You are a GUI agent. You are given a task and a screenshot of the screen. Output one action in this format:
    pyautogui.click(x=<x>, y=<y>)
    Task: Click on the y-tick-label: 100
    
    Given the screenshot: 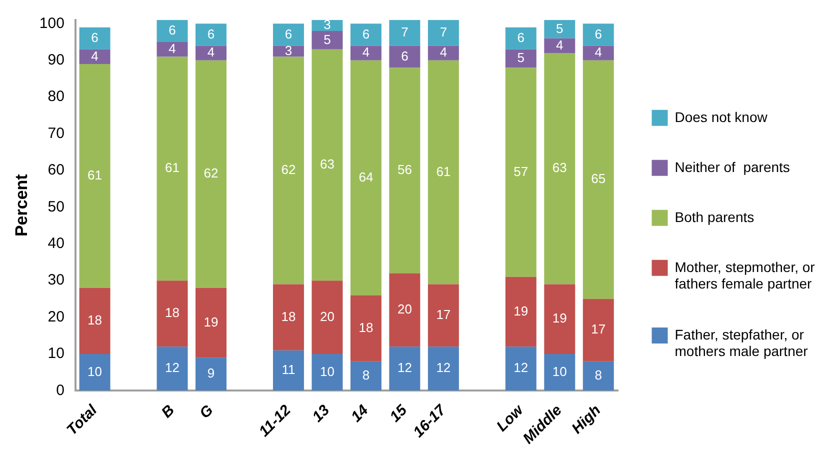 What is the action you would take?
    pyautogui.click(x=51, y=23)
    